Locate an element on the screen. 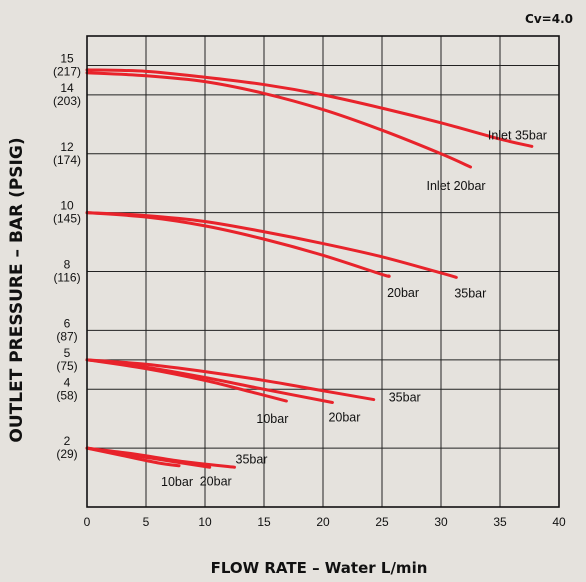  y-tick-label-bar: 5 is located at coordinates (67, 353).